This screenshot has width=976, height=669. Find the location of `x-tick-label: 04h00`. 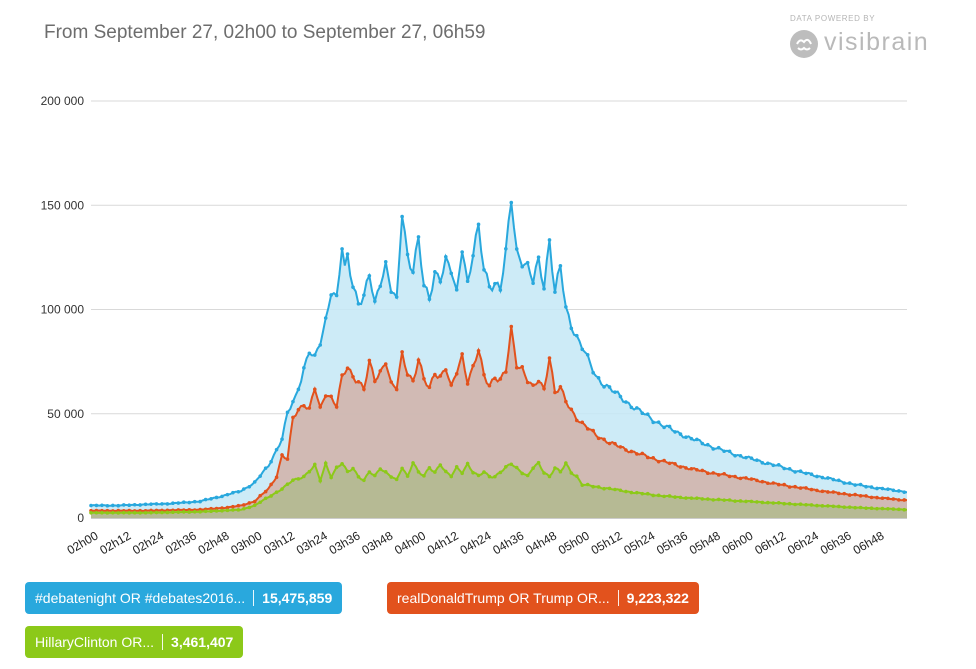

x-tick-label: 04h00 is located at coordinates (410, 542).